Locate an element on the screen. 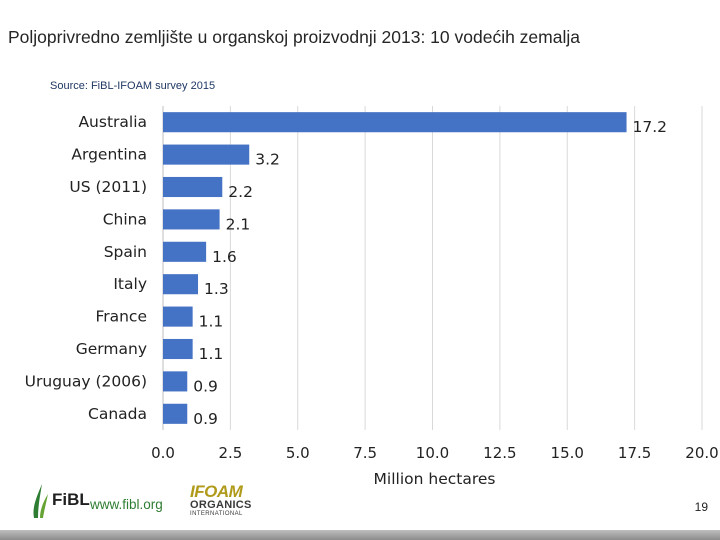 The width and height of the screenshot is (720, 540). ifoam-logo: IFOAM ORGANICS INTERNATIONAL is located at coordinates (222, 502).